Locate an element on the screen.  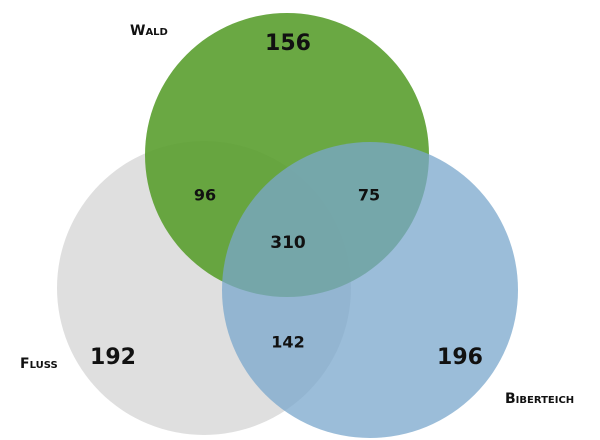
region-value: 96 is located at coordinates (205, 195).